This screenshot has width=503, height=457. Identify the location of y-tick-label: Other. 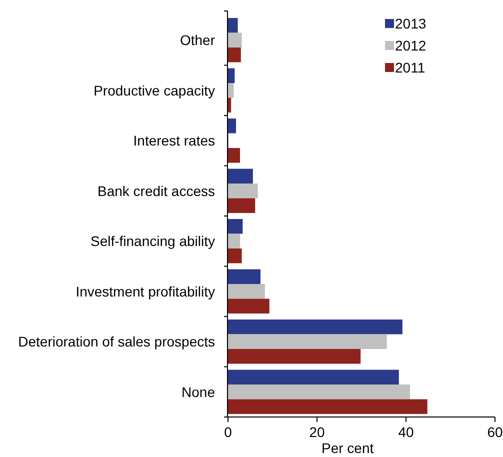
(198, 40).